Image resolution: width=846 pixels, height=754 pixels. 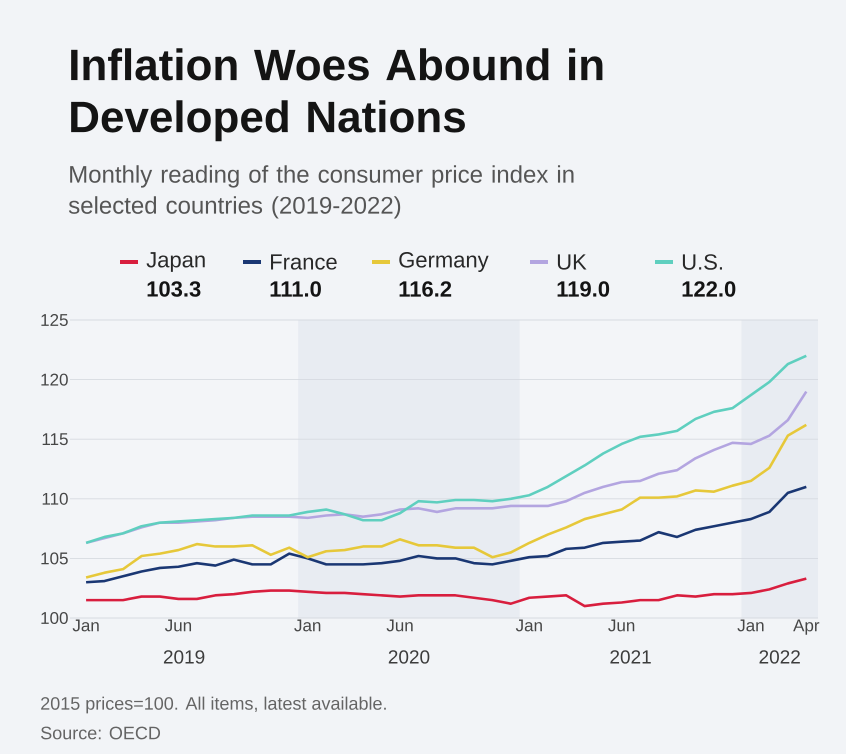 What do you see at coordinates (304, 262) in the screenshot?
I see `legend-label: France` at bounding box center [304, 262].